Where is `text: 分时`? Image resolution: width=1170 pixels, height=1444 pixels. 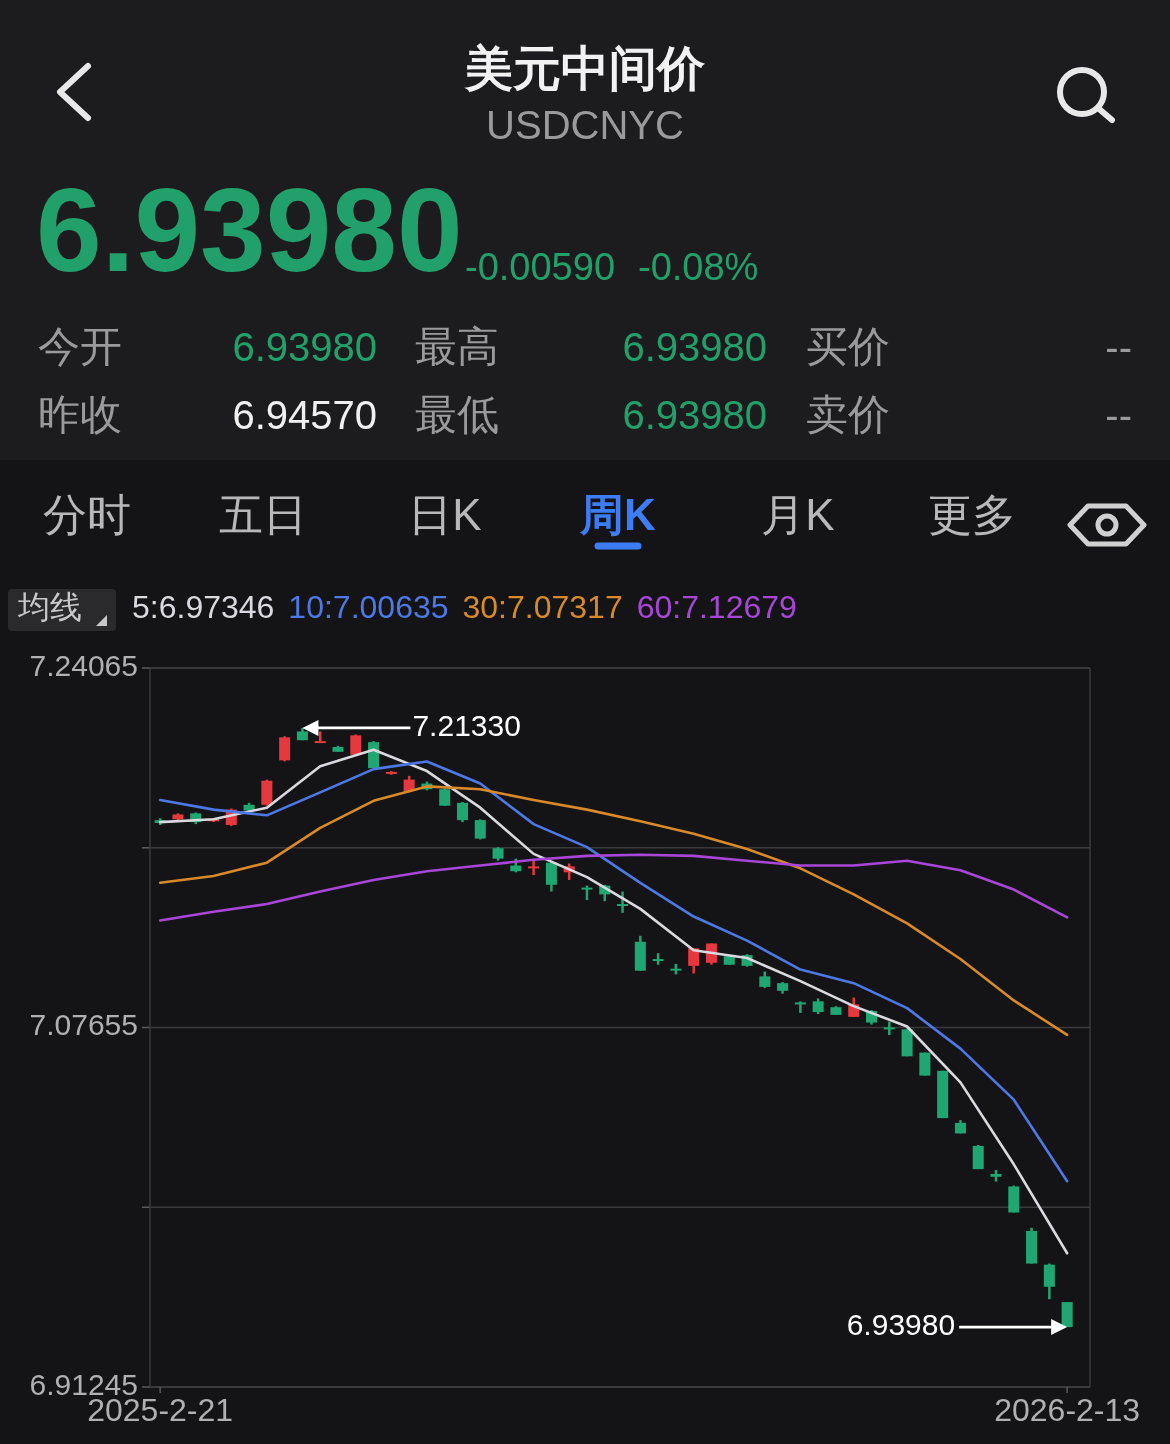
text: 分时 is located at coordinates (87, 514).